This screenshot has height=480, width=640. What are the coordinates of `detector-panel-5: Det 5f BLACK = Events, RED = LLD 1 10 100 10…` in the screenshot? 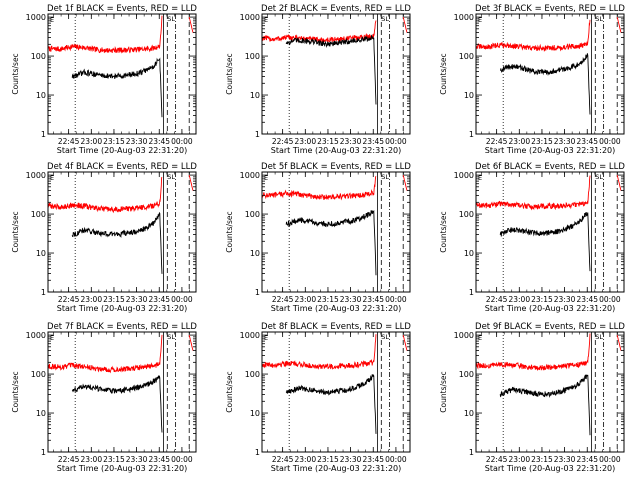 It's located at (318, 237).